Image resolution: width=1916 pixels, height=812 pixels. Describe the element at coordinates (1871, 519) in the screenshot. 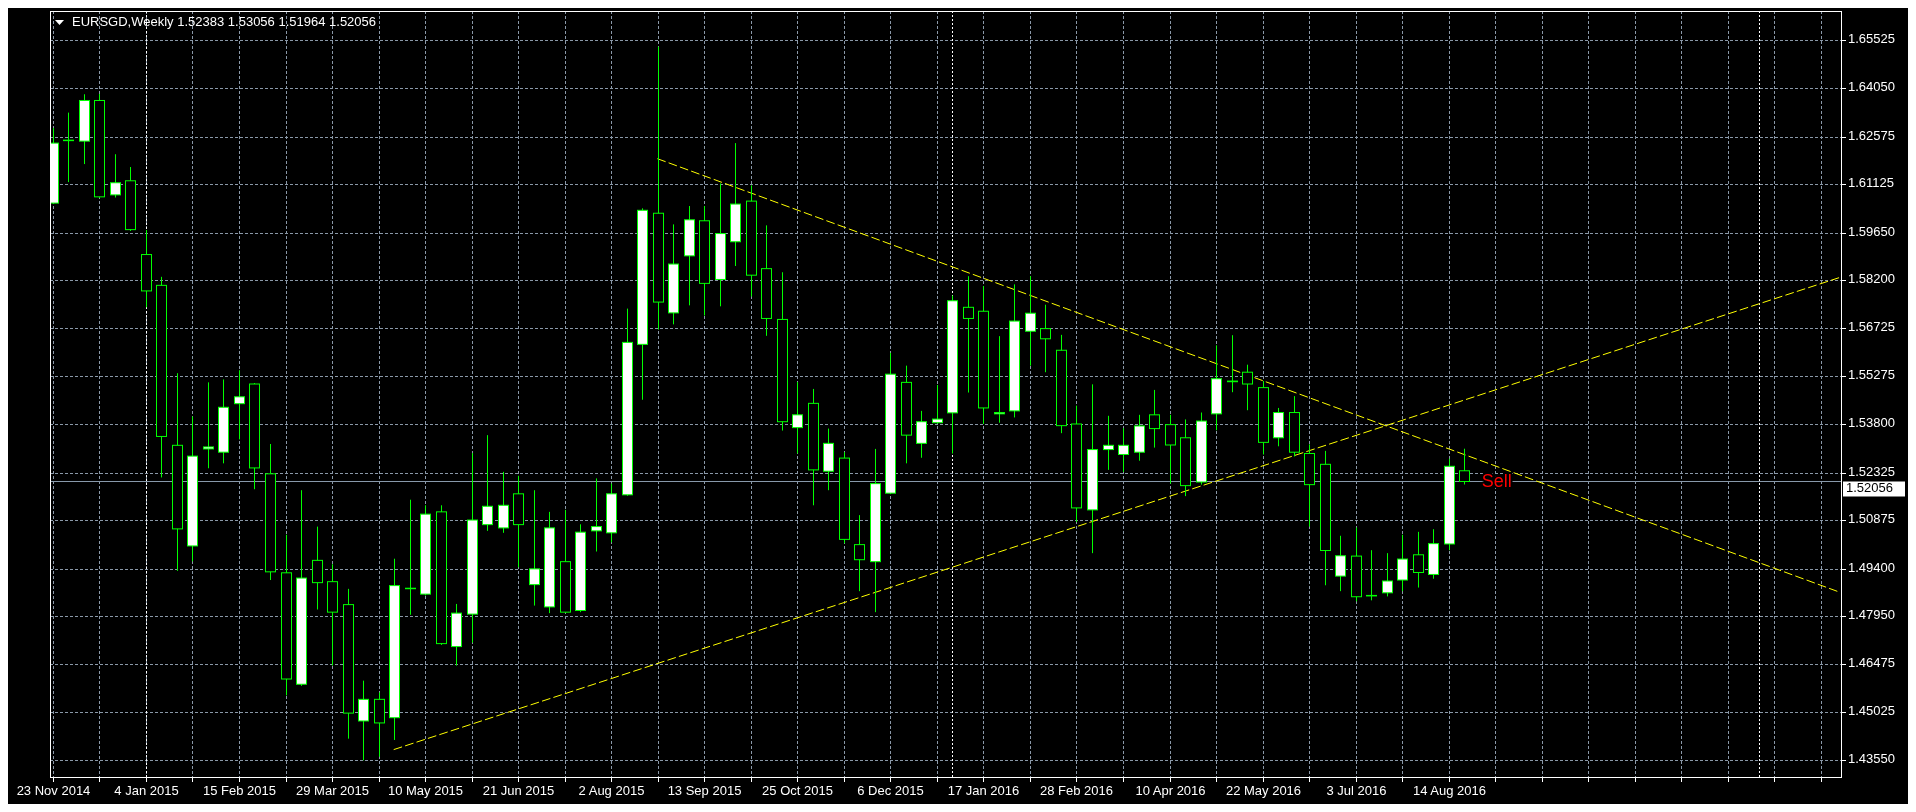

I see `y-tick-label: 1.50875` at that location.